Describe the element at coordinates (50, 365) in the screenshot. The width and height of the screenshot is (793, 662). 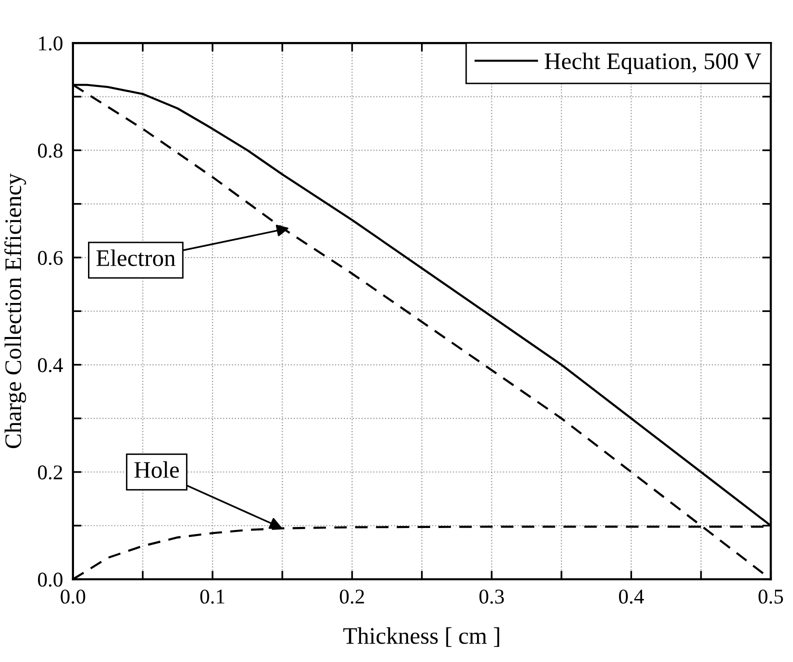
I see `y-tick-label: 0.4` at that location.